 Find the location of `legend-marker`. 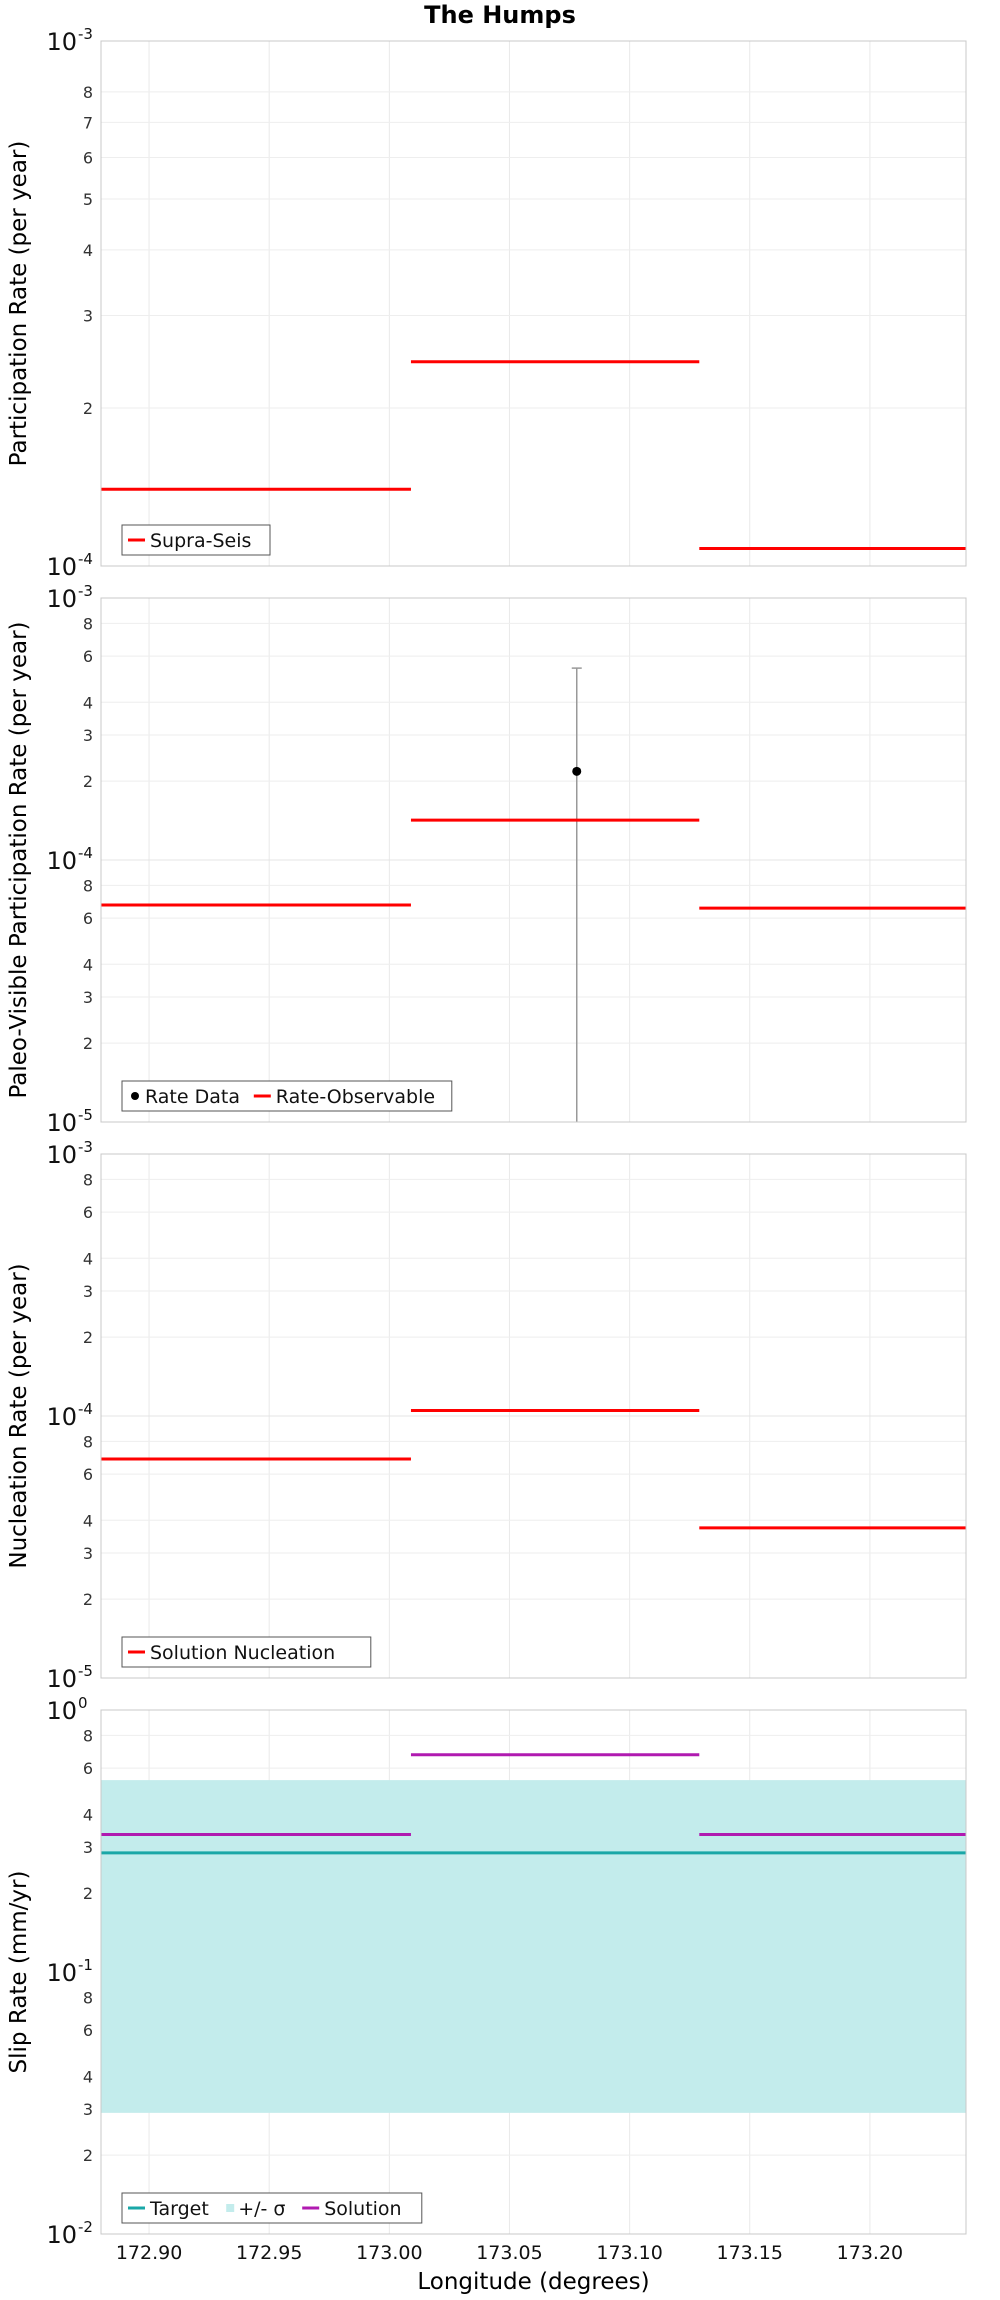

legend-marker is located at coordinates (135, 1096).